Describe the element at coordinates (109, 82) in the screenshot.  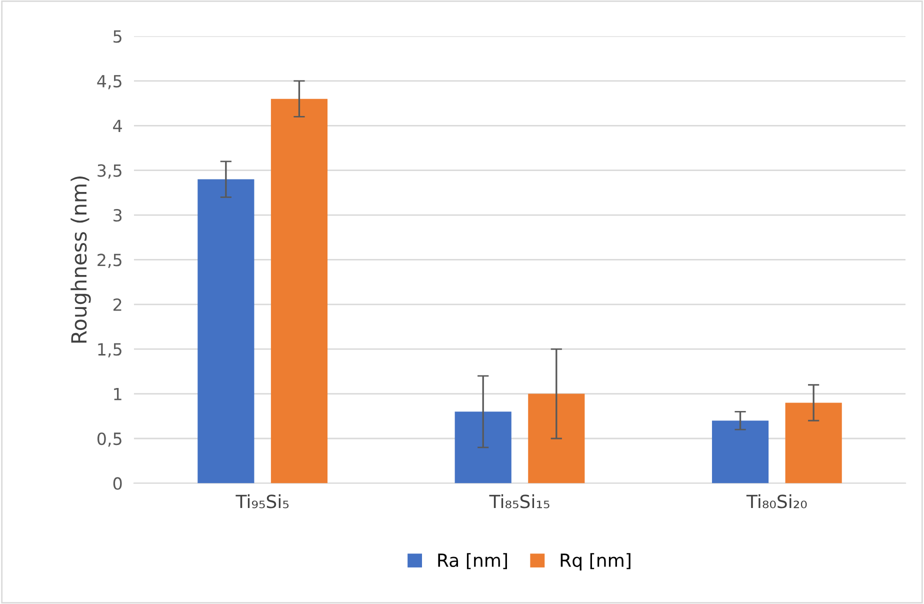
I see `y-tick-label: 4,5` at that location.